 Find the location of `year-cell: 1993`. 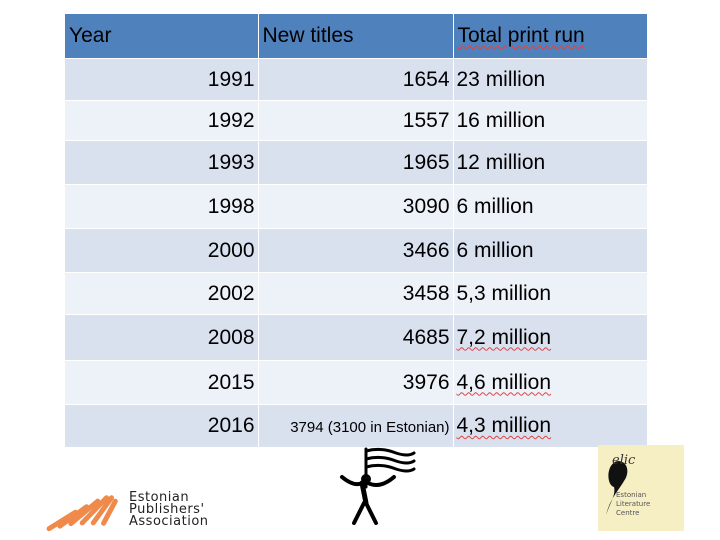

year-cell: 1993 is located at coordinates (162, 162).